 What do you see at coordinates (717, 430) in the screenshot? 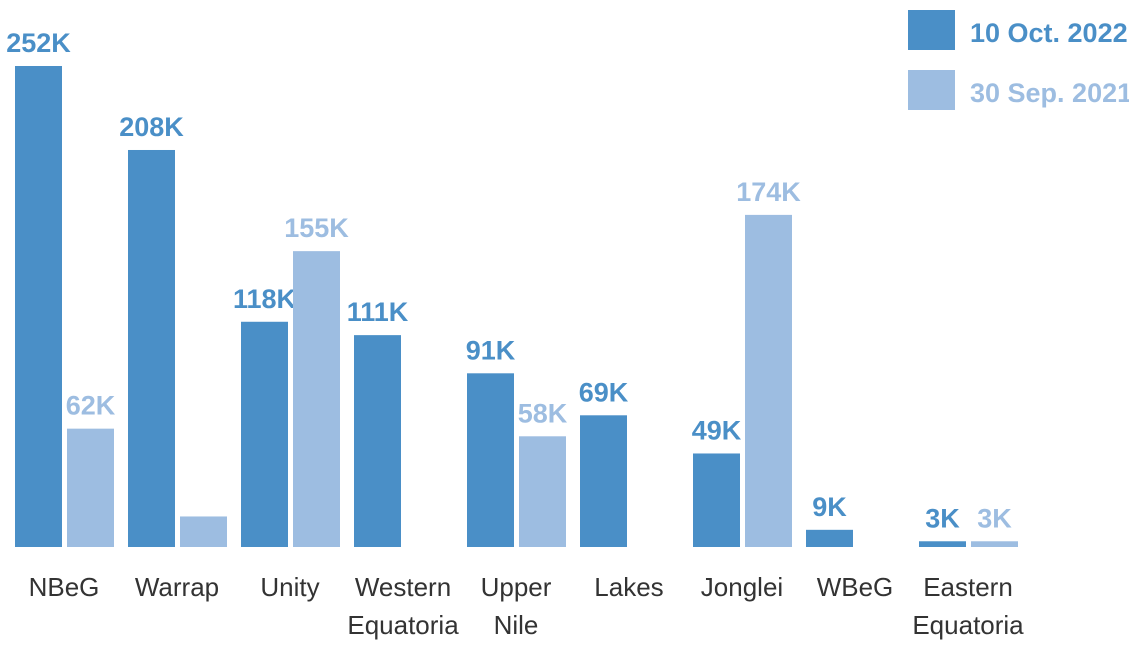
I see `data-label: 49K` at bounding box center [717, 430].